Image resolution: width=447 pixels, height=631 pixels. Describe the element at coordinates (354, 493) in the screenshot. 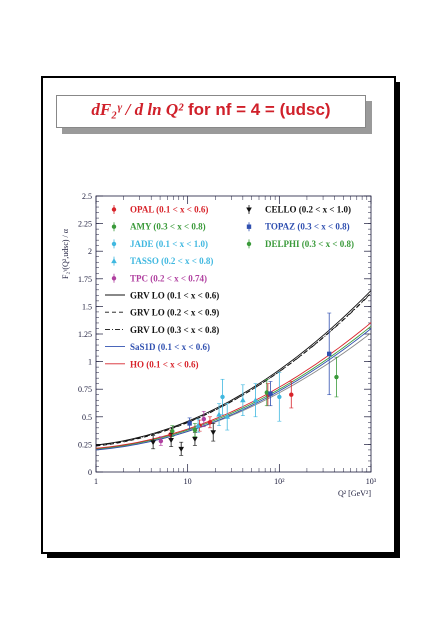

I see `x-axis-label: Q² [GeV²]` at that location.